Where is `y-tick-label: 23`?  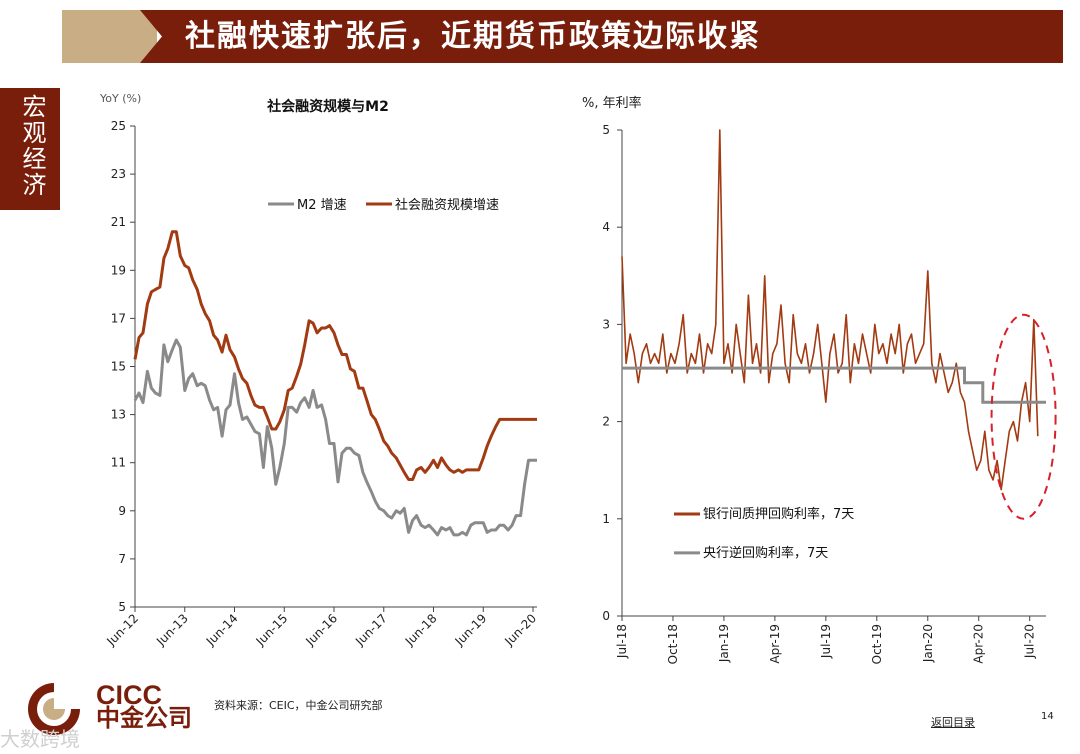 y-tick-label: 23 is located at coordinates (118, 174).